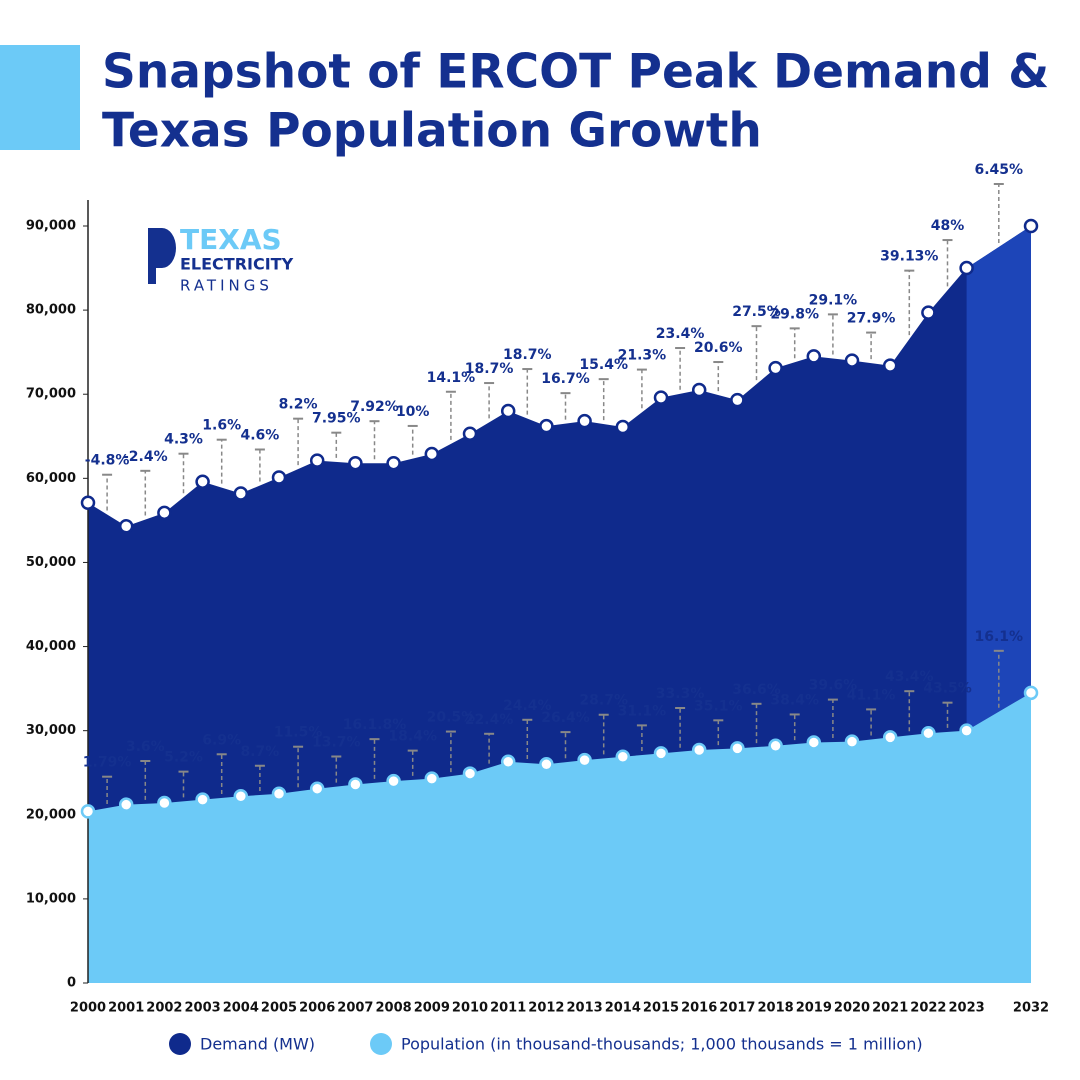  I want to click on growth-label: 31.1%, so click(642, 711).